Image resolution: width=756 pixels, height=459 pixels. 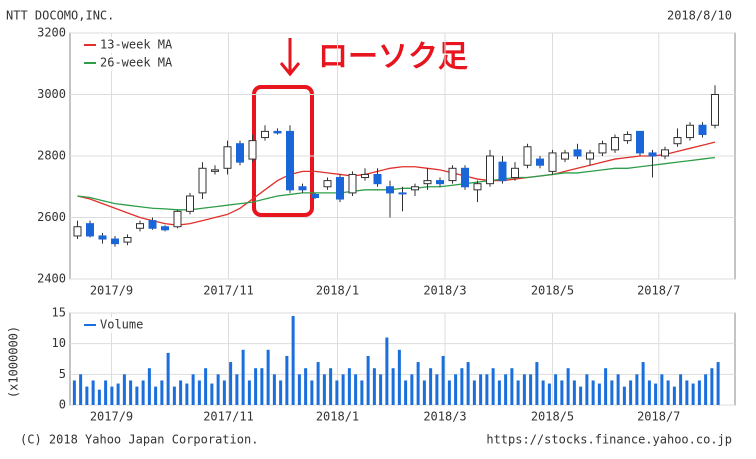 I want to click on chart-date: 2018/8/10, so click(x=699, y=16).